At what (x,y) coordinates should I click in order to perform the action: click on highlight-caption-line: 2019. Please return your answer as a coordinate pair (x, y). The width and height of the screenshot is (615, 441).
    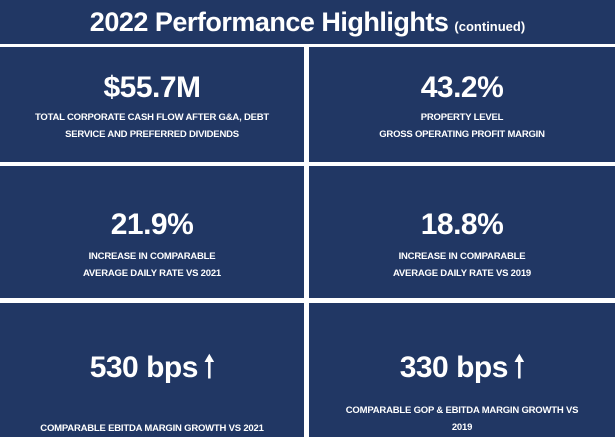
    Looking at the image, I should click on (462, 427).